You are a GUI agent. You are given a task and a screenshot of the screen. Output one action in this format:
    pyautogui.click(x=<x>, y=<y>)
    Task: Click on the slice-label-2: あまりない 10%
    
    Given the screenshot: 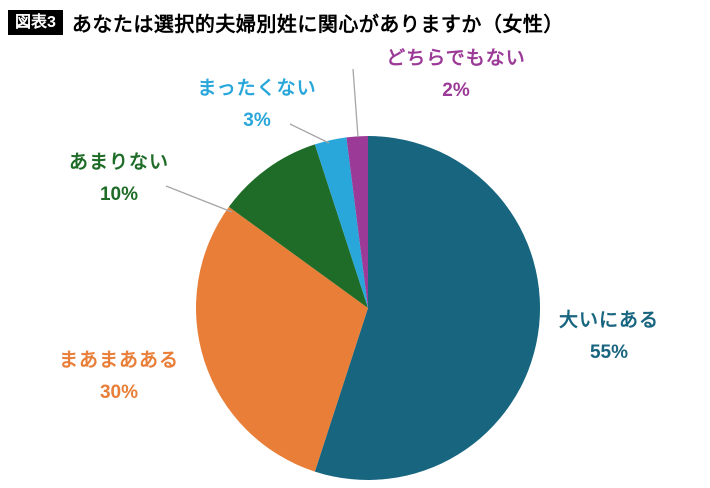 What is the action you would take?
    pyautogui.click(x=119, y=179)
    